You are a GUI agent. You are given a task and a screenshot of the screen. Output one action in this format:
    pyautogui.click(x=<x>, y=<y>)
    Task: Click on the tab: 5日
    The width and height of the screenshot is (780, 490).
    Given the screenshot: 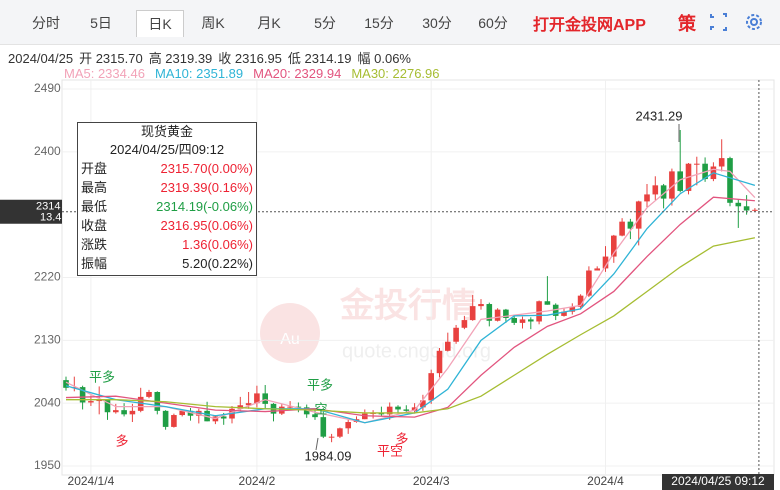 What is the action you would take?
    pyautogui.click(x=101, y=23)
    